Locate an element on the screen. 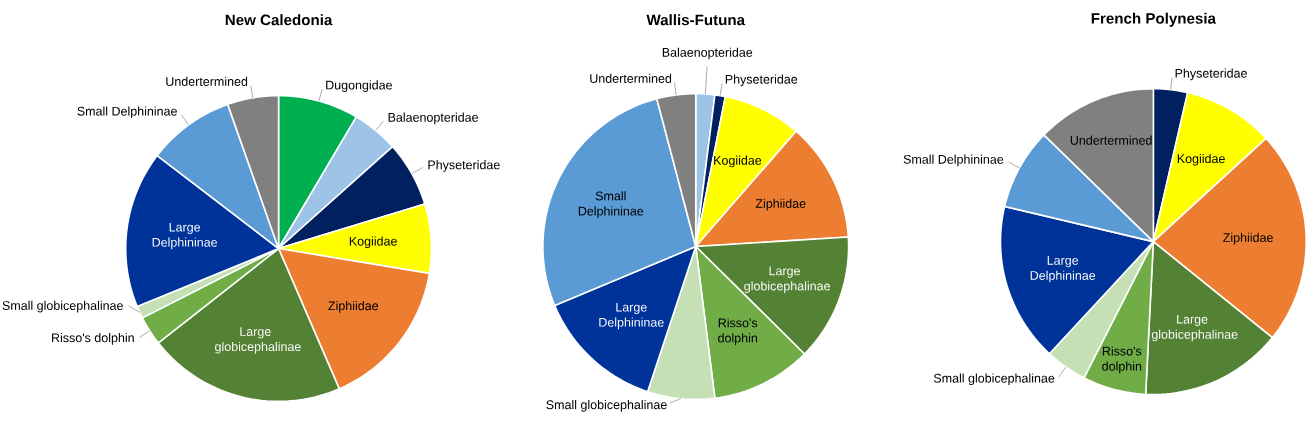 Image resolution: width=1307 pixels, height=428 pixels. chart-title: French Polynesia is located at coordinates (1154, 19).